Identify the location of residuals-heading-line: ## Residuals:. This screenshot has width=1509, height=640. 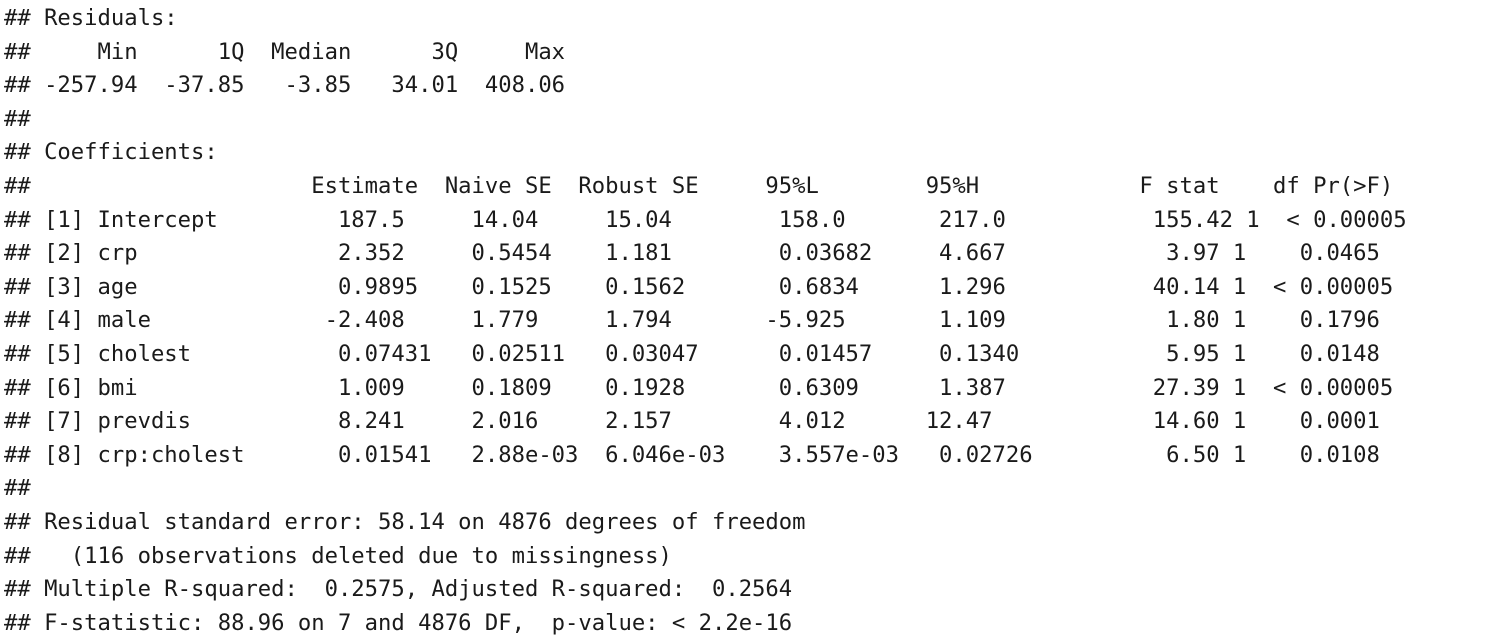
(91, 18).